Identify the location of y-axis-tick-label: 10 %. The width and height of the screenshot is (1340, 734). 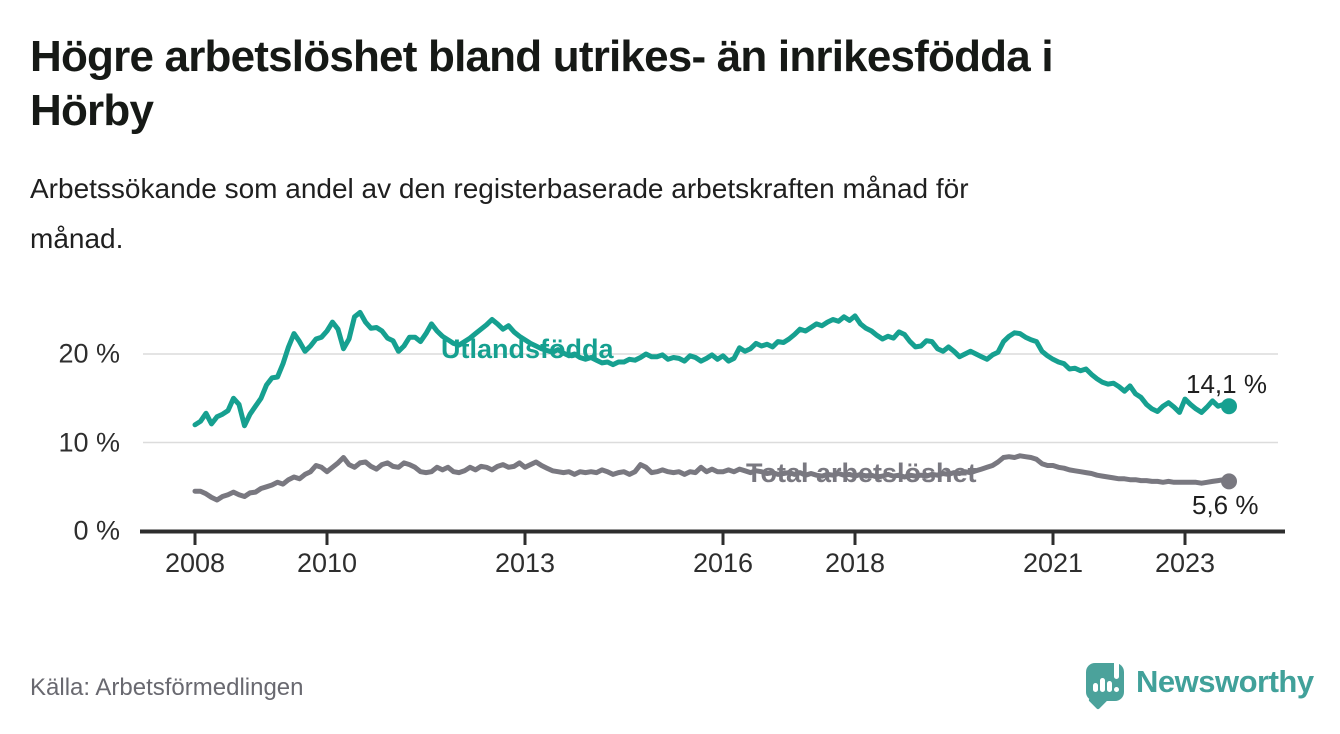
(89, 442).